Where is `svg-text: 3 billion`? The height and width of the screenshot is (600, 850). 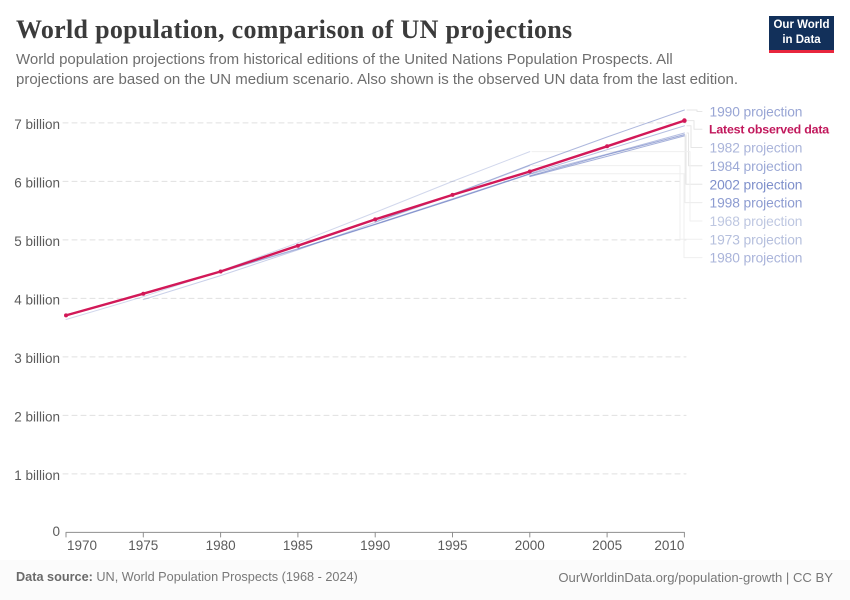 svg-text: 3 billion is located at coordinates (37, 358).